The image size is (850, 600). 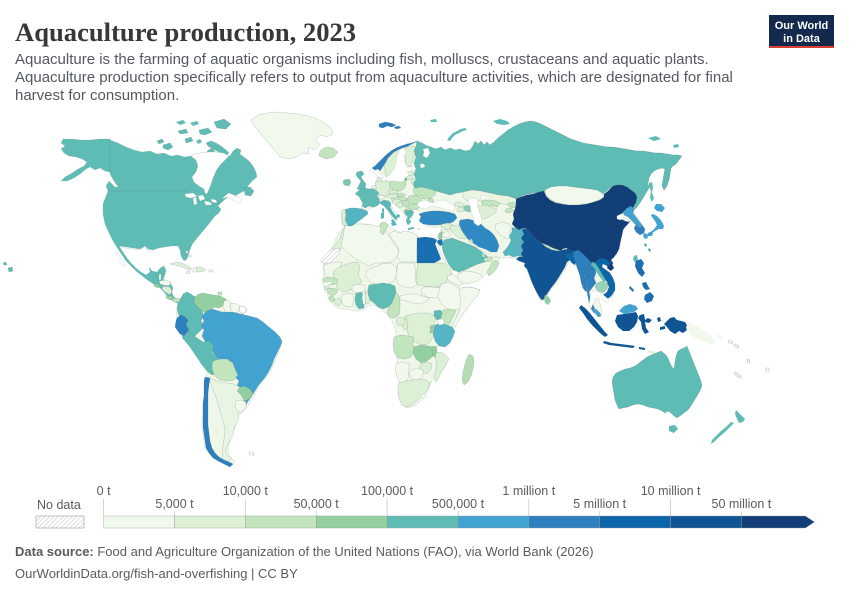 I want to click on svg-text: 0 t, so click(x=104, y=491).